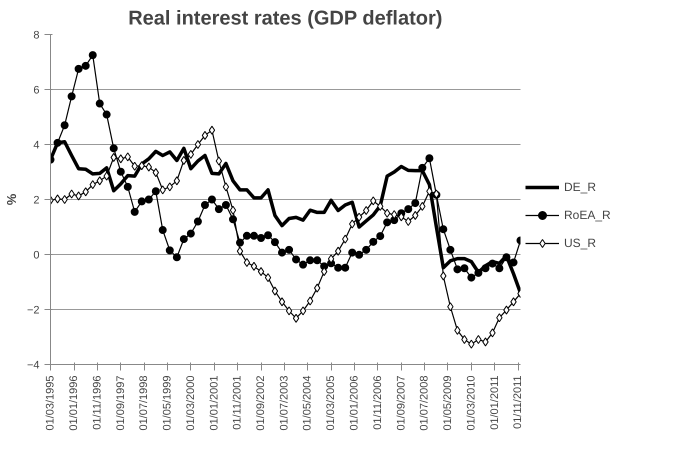  Describe the element at coordinates (518, 402) in the screenshot. I see `x-tick-label: 01/11/2011` at that location.